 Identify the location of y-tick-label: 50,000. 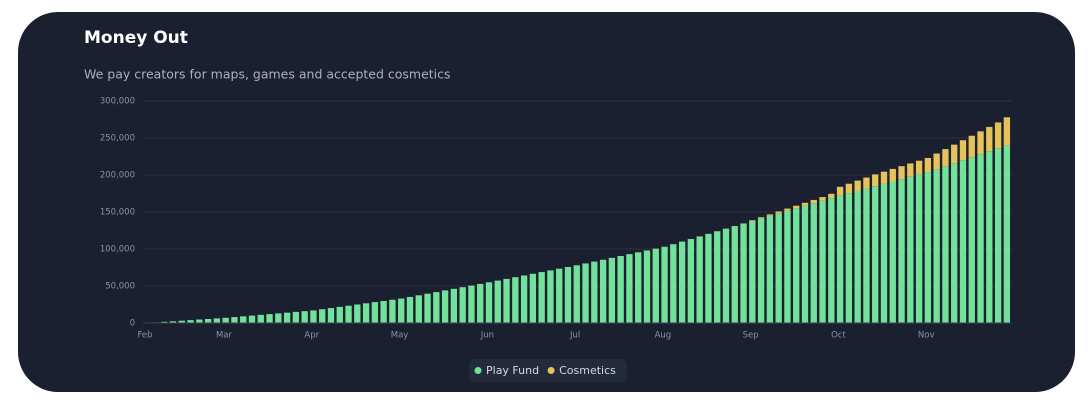
(120, 287).